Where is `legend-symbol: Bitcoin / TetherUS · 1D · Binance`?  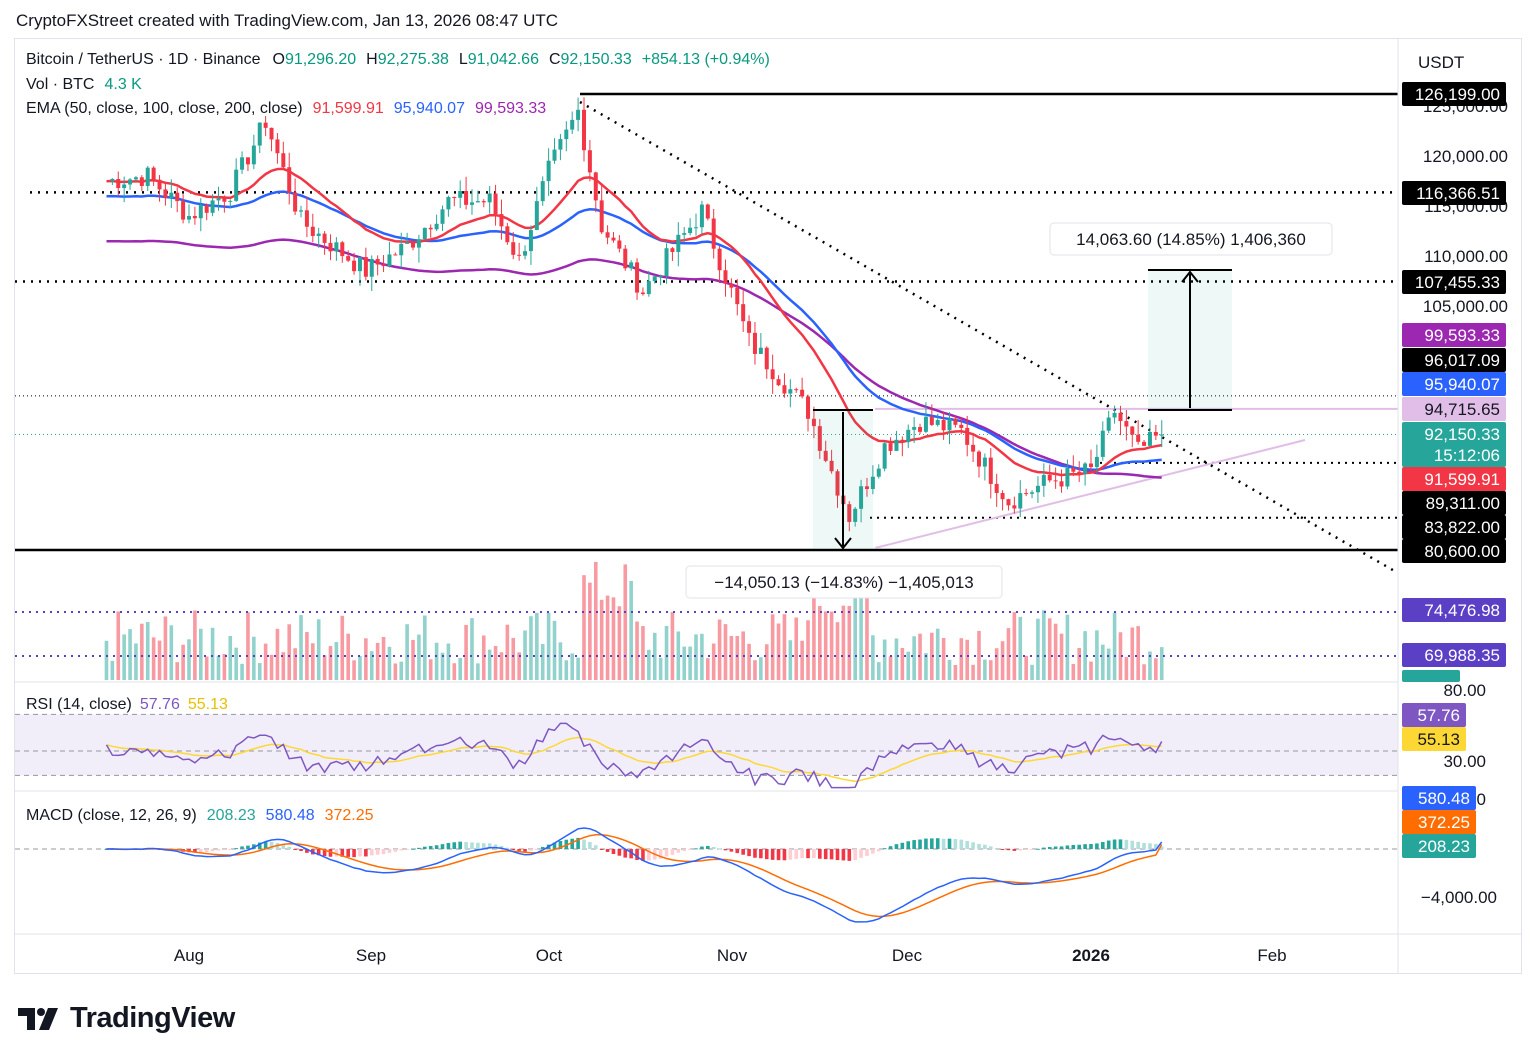
legend-symbol: Bitcoin / TetherUS · 1D · Binance is located at coordinates (143, 59).